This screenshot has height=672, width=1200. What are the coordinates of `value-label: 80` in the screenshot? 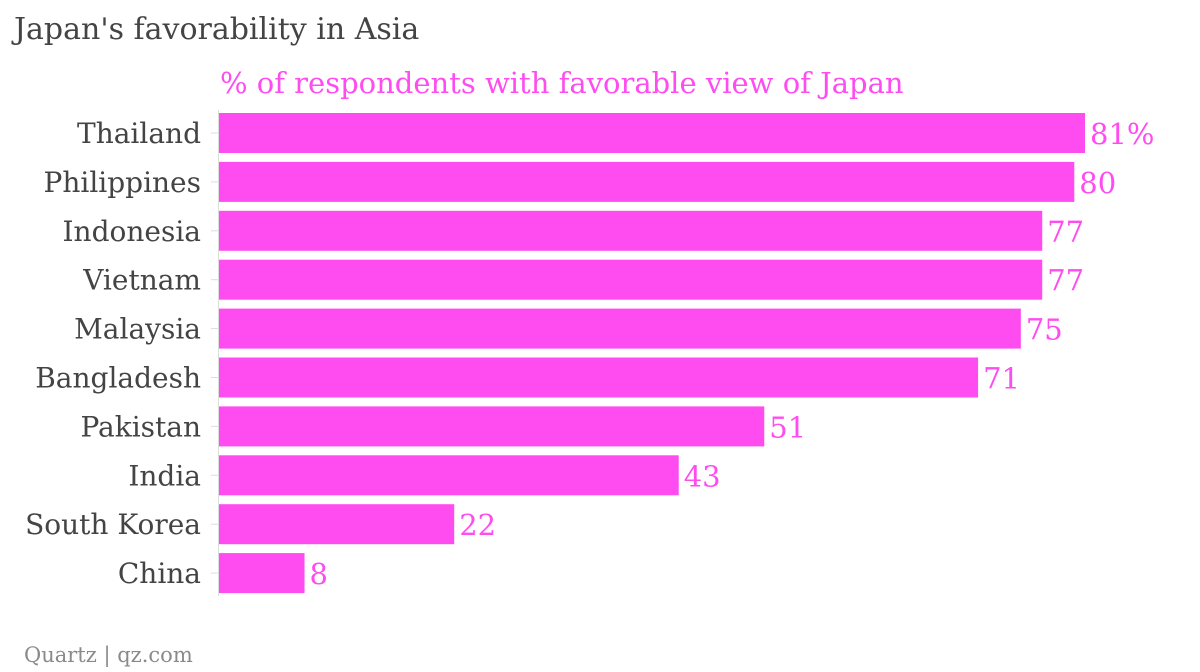 It's located at (1097, 183).